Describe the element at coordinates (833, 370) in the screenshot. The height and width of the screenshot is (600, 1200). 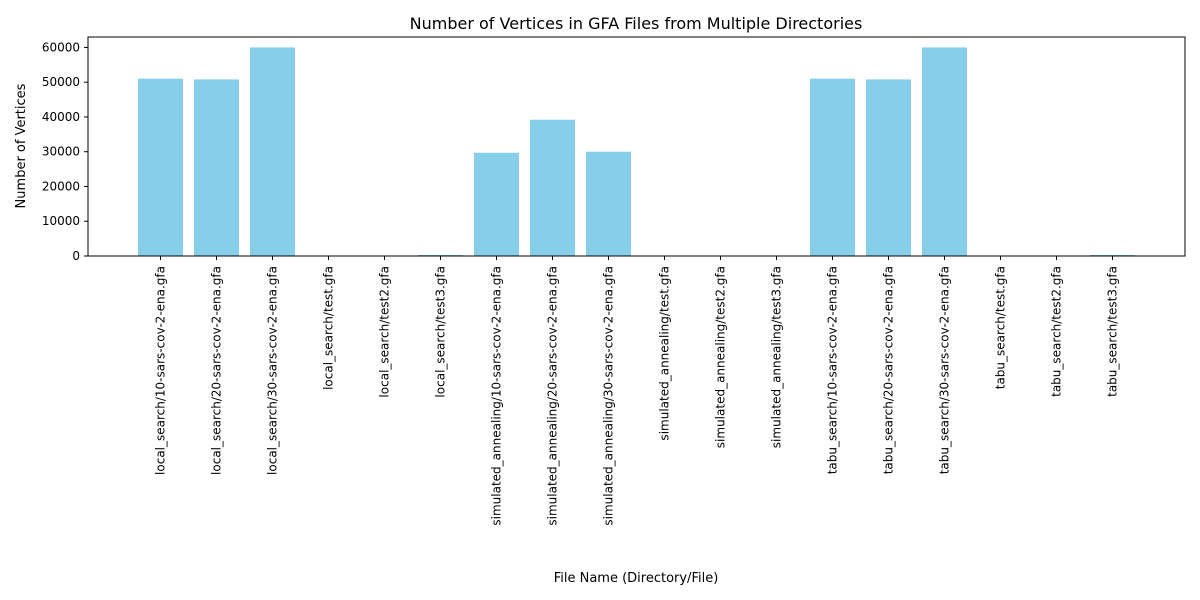
I see `x-tick-label-12: tabu_search/10-sars-cov-2-ena.gfa` at that location.